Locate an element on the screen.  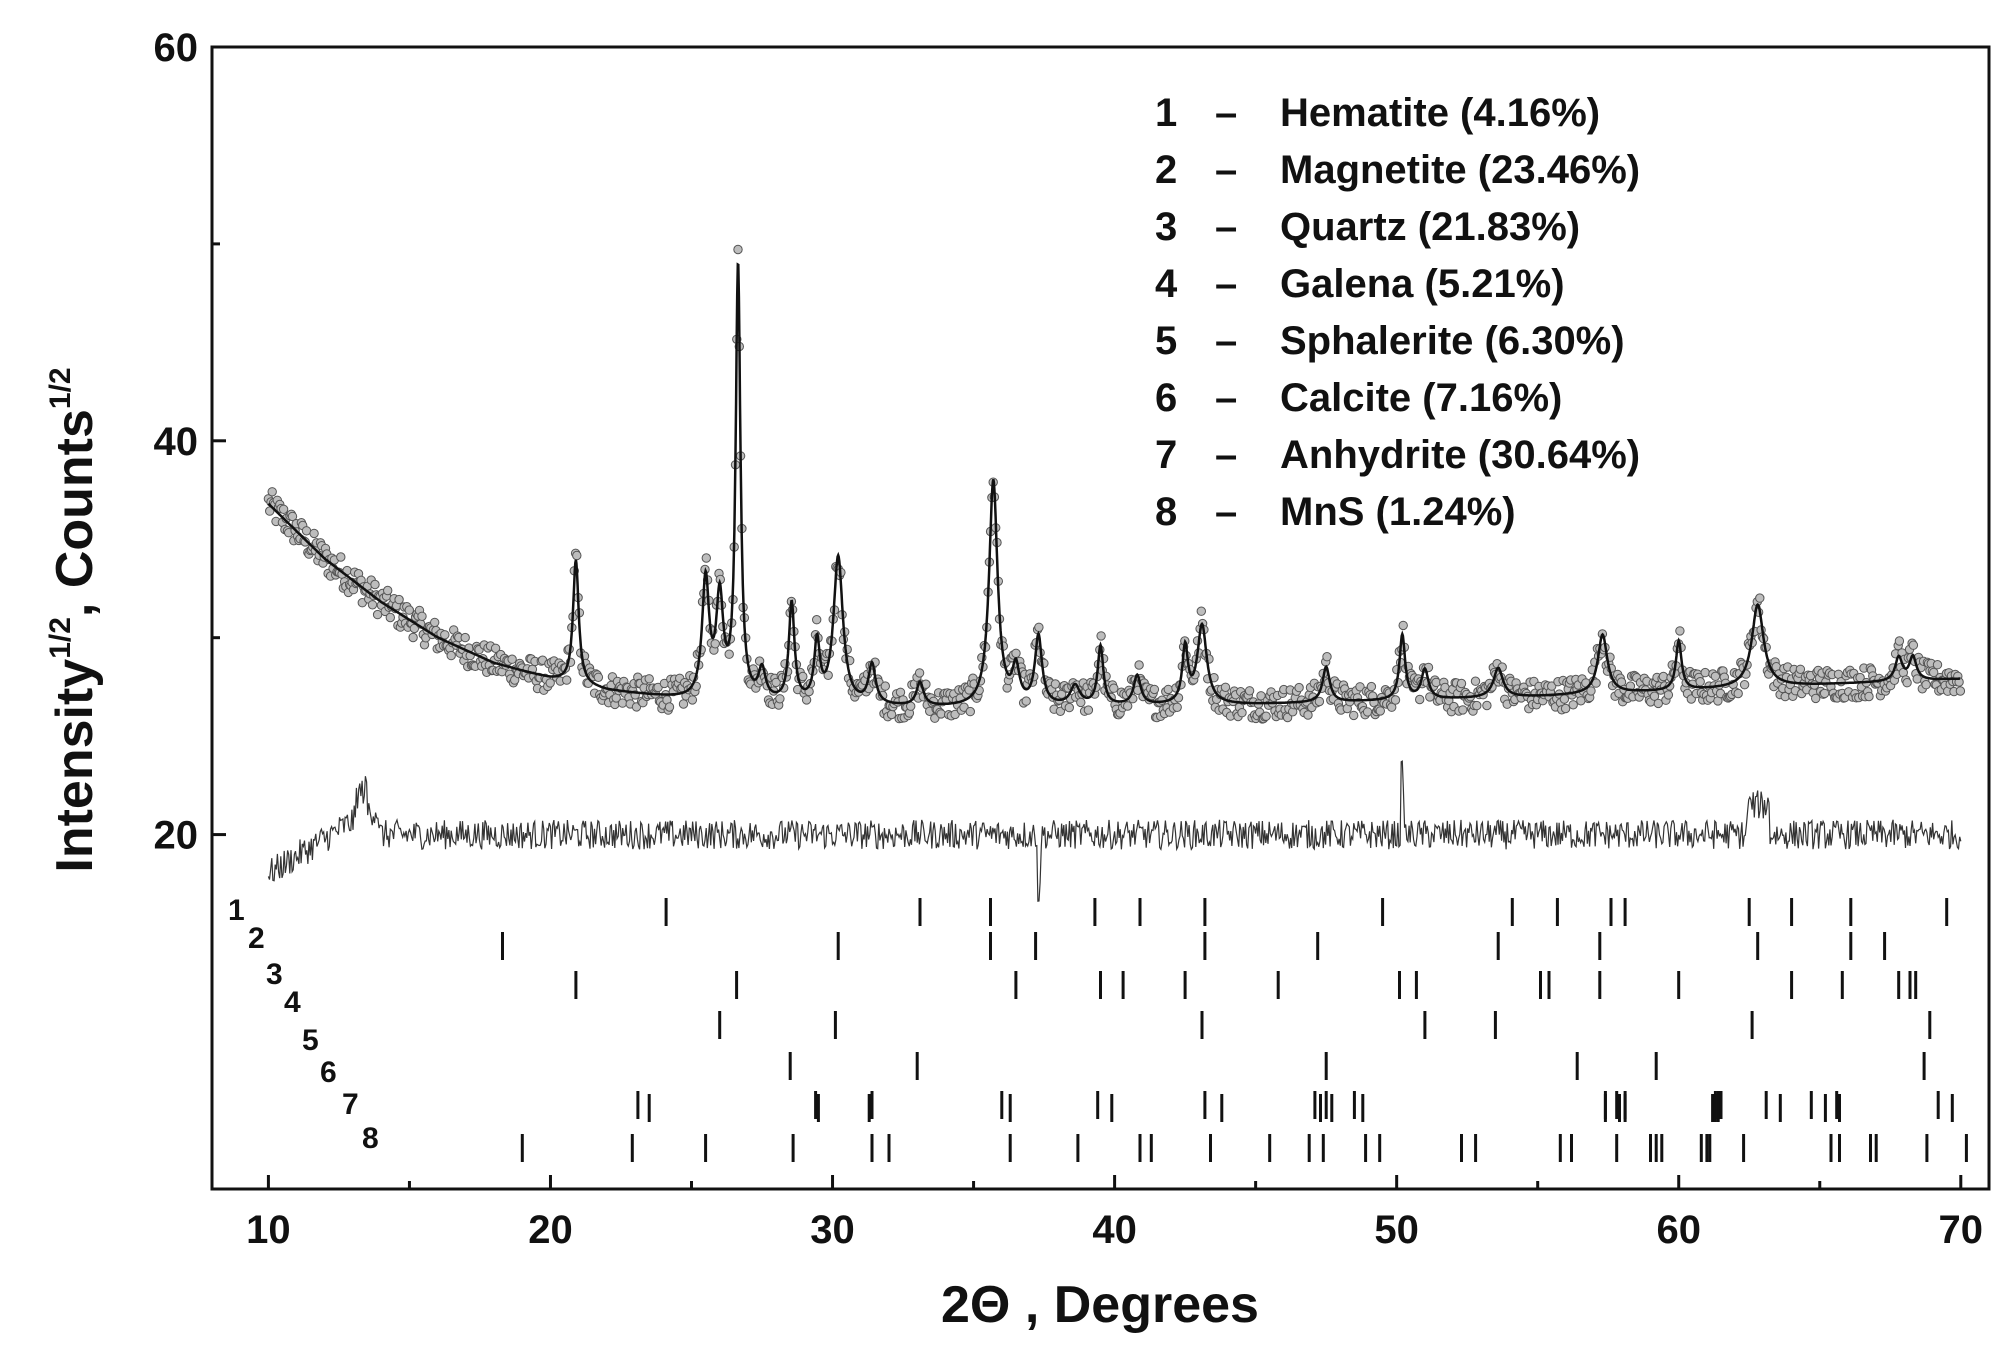
legend-item-6: 6– Calcite (7.16%) is located at coordinates (1358, 398).